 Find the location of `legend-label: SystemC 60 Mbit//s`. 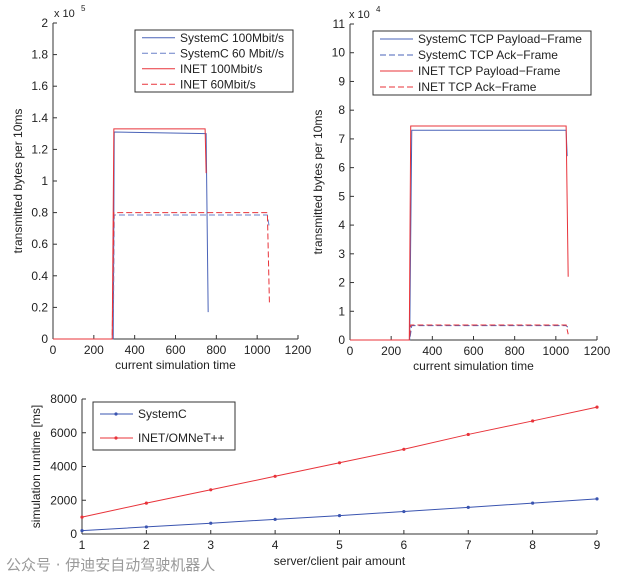

legend-label: SystemC 60 Mbit//s is located at coordinates (232, 53).